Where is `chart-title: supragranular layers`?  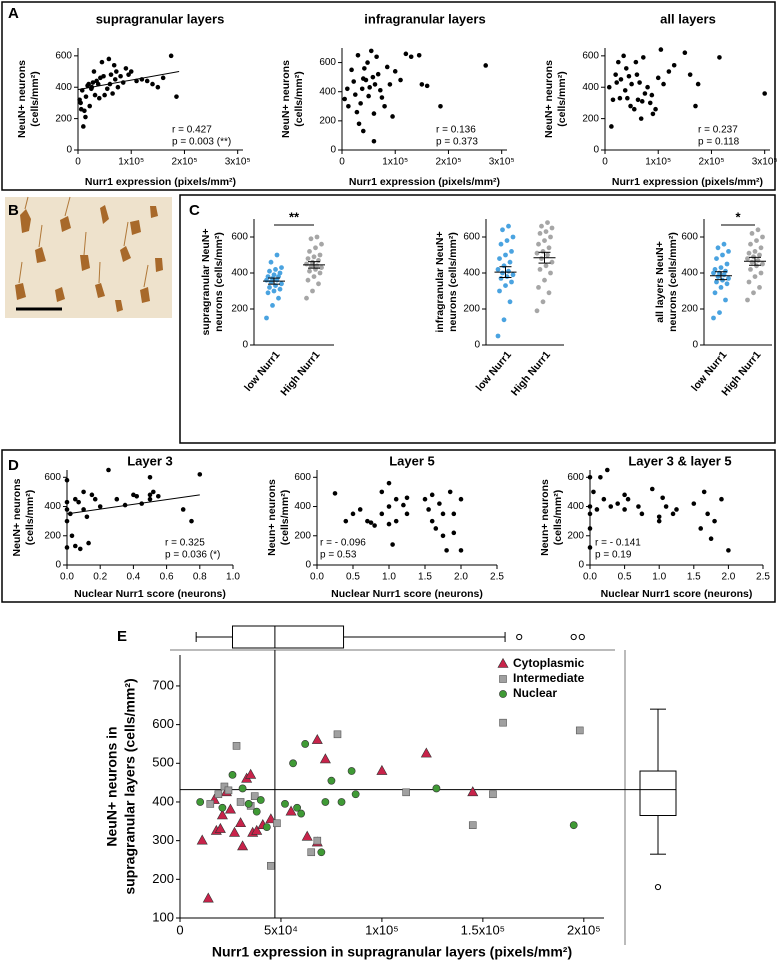
chart-title: supragranular layers is located at coordinates (160, 18).